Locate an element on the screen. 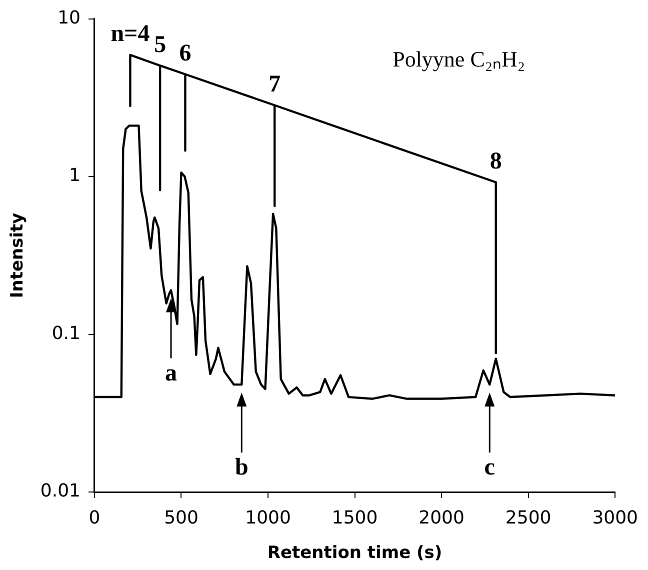  x-axis-title: Retention time (s) is located at coordinates (354, 553).